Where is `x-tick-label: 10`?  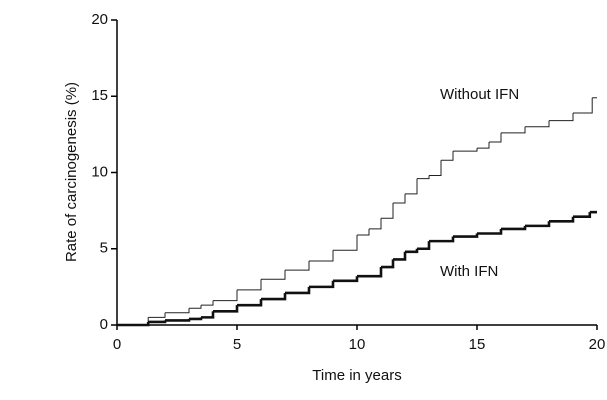
x-tick-label: 10 is located at coordinates (357, 344).